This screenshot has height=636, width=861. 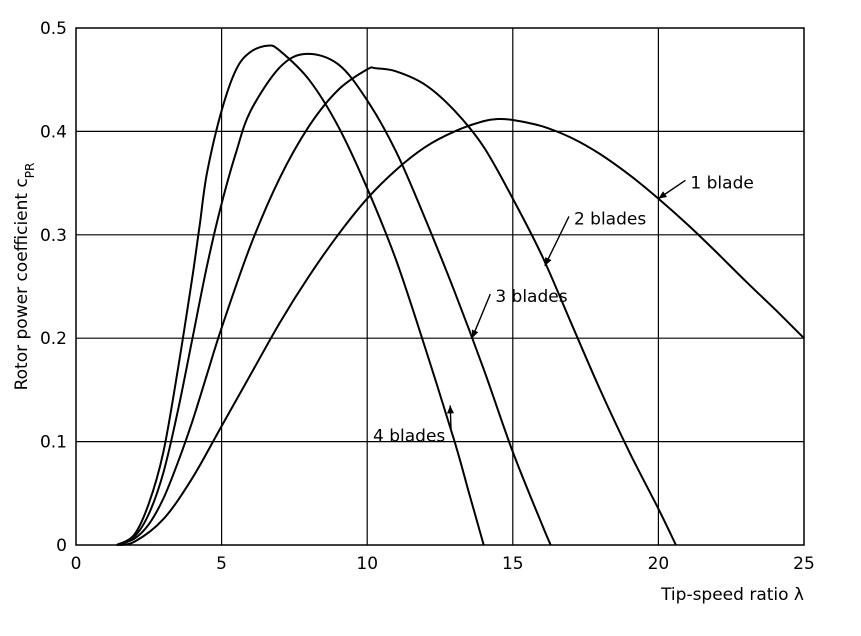 What do you see at coordinates (513, 564) in the screenshot?
I see `x-tick-label: 15` at bounding box center [513, 564].